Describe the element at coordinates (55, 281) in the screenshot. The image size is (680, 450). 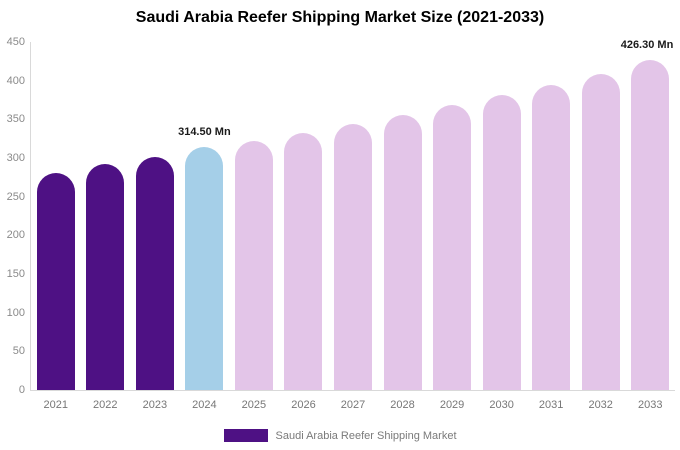
I see `bar-2021` at that location.